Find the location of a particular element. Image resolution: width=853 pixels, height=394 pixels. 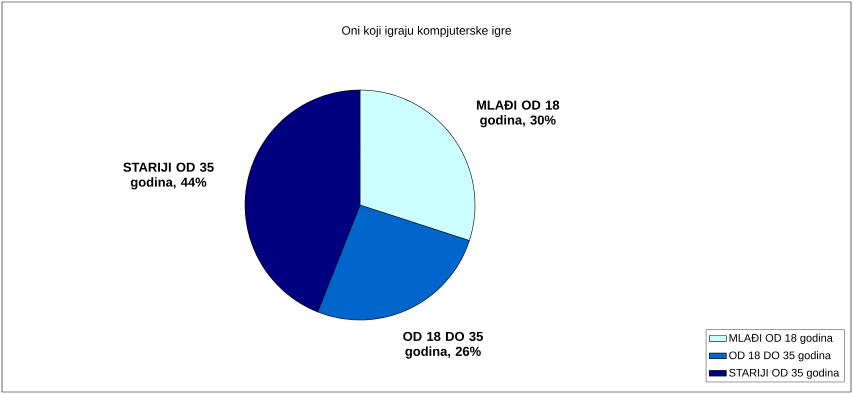

data-label: STARIJI OD 35 godina, 44% is located at coordinates (168, 176).